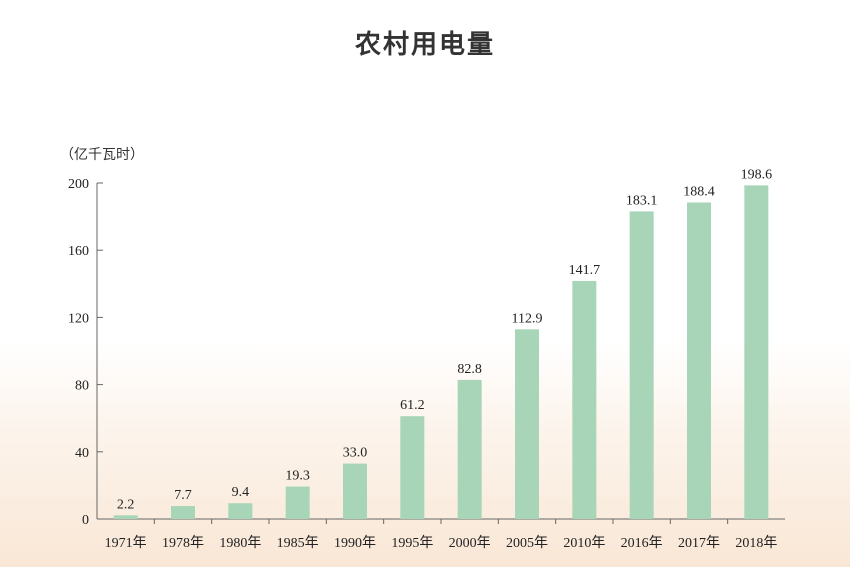 This screenshot has width=850, height=567. Describe the element at coordinates (183, 495) in the screenshot. I see `bar-value-label: 7.7` at that location.